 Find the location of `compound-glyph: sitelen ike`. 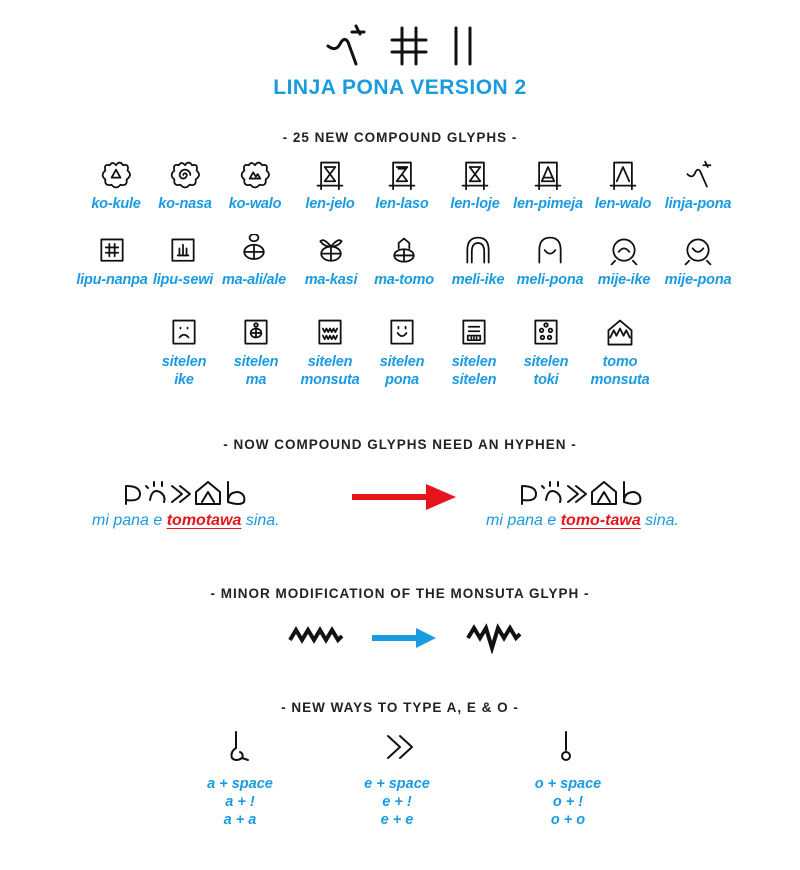

compound-glyph: sitelen ike is located at coordinates (184, 356).